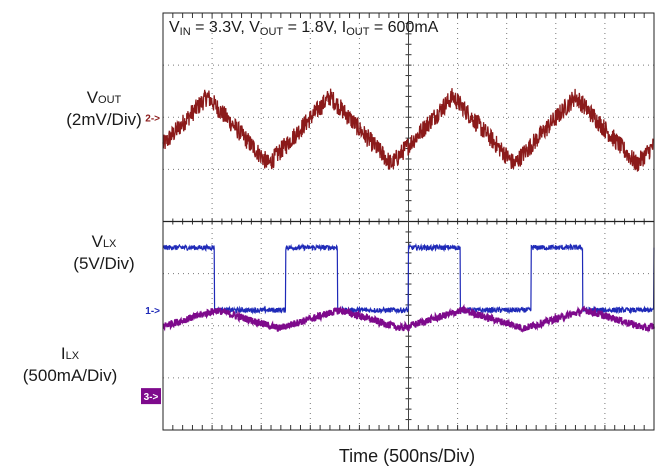  Describe the element at coordinates (104, 253) in the screenshot. I see `series-label-vlx: VLX (5V/Div)` at that location.